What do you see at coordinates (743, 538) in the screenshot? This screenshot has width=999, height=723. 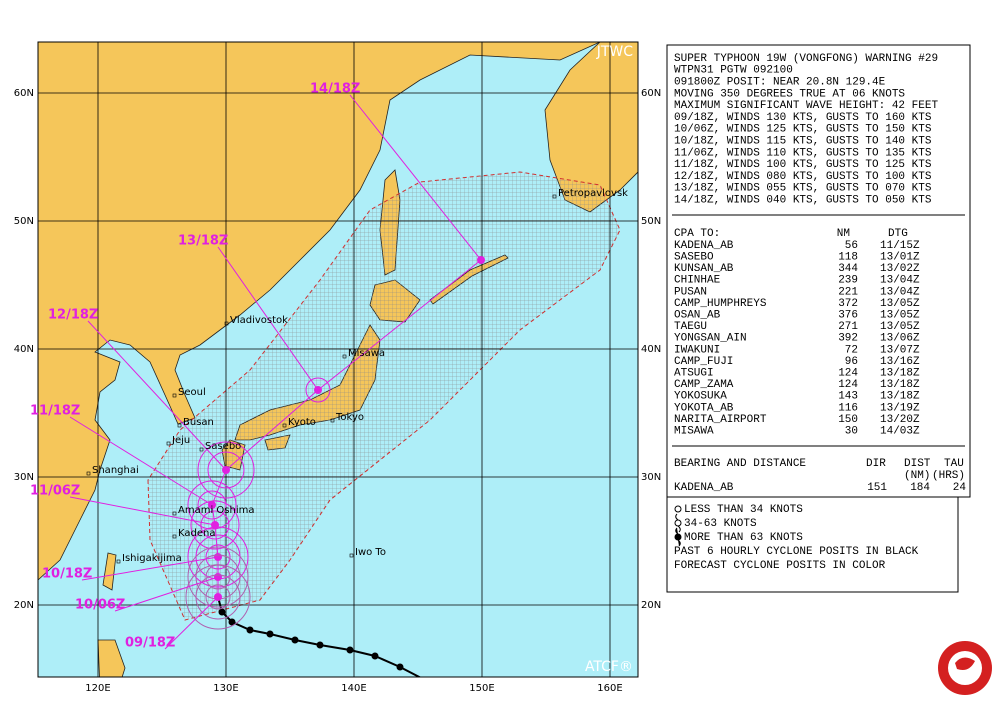 I see `legend-line: MORE THAN 63 KNOTS` at bounding box center [743, 538].